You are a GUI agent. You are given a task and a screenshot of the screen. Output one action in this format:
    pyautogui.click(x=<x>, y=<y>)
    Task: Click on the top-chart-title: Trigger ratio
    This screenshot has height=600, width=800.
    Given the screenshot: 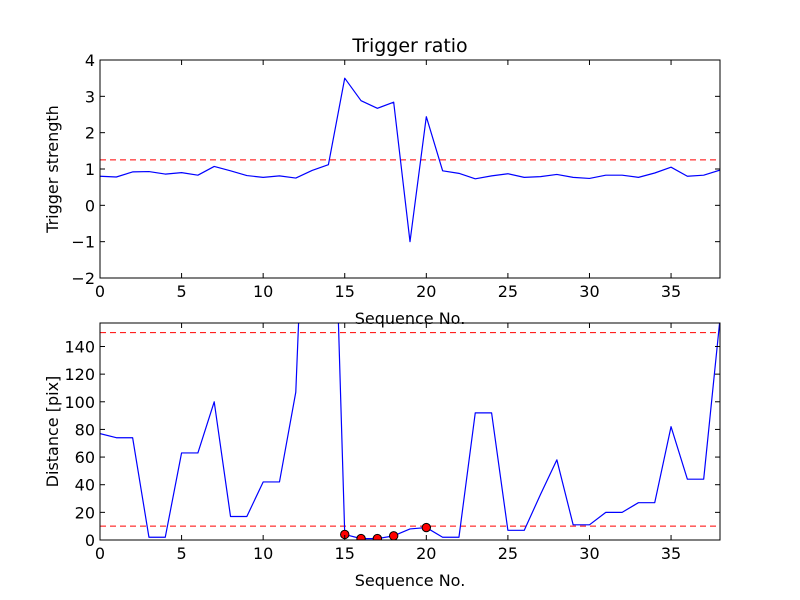 What is the action you would take?
    pyautogui.click(x=409, y=46)
    